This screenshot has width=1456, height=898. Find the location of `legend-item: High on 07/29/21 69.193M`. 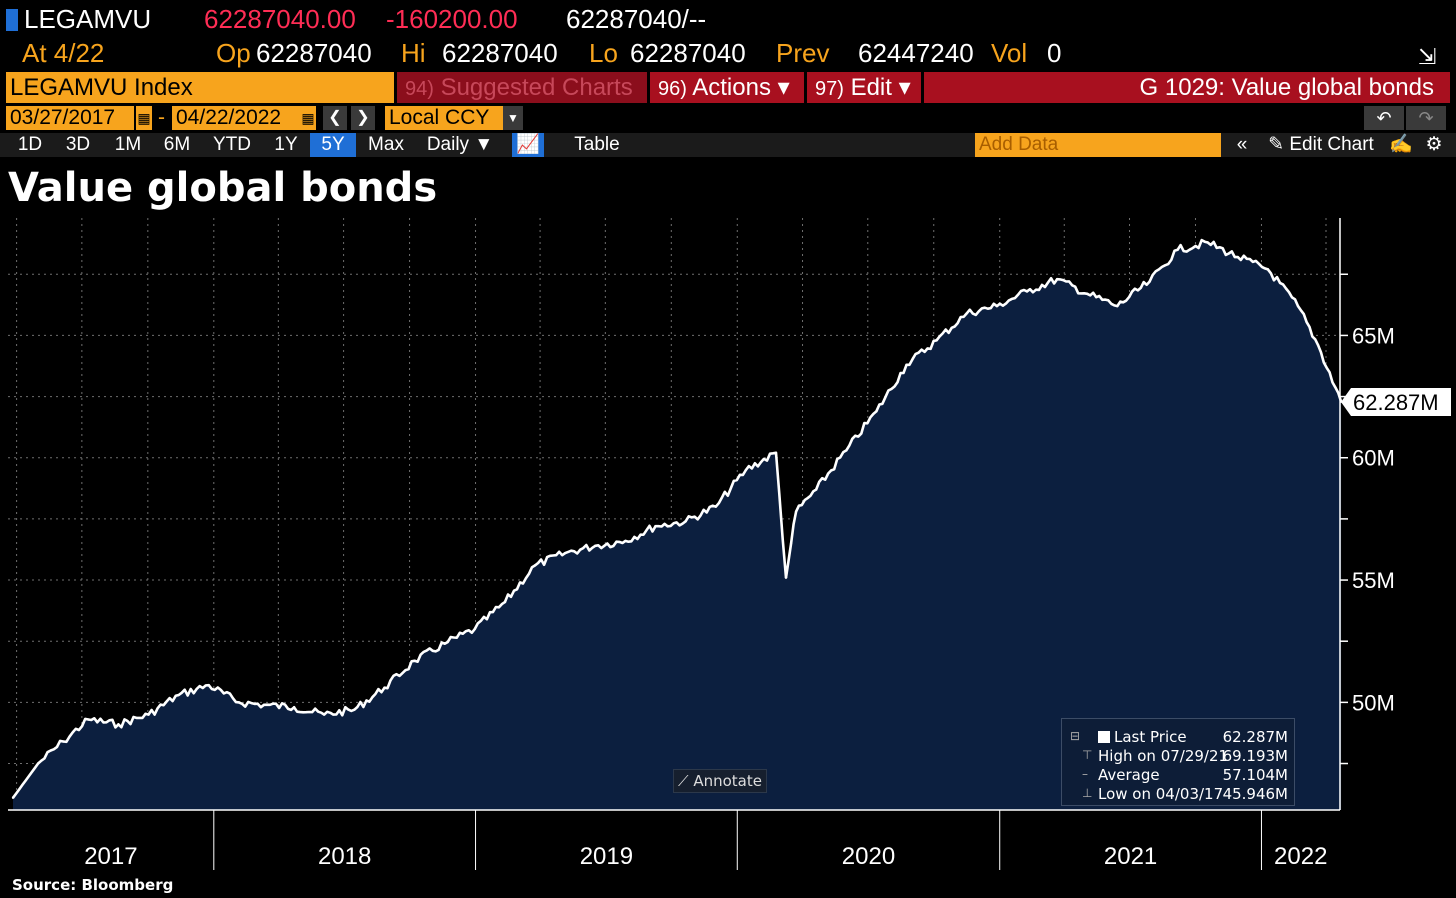

legend-item: High on 07/29/21 69.193M is located at coordinates (1193, 756).